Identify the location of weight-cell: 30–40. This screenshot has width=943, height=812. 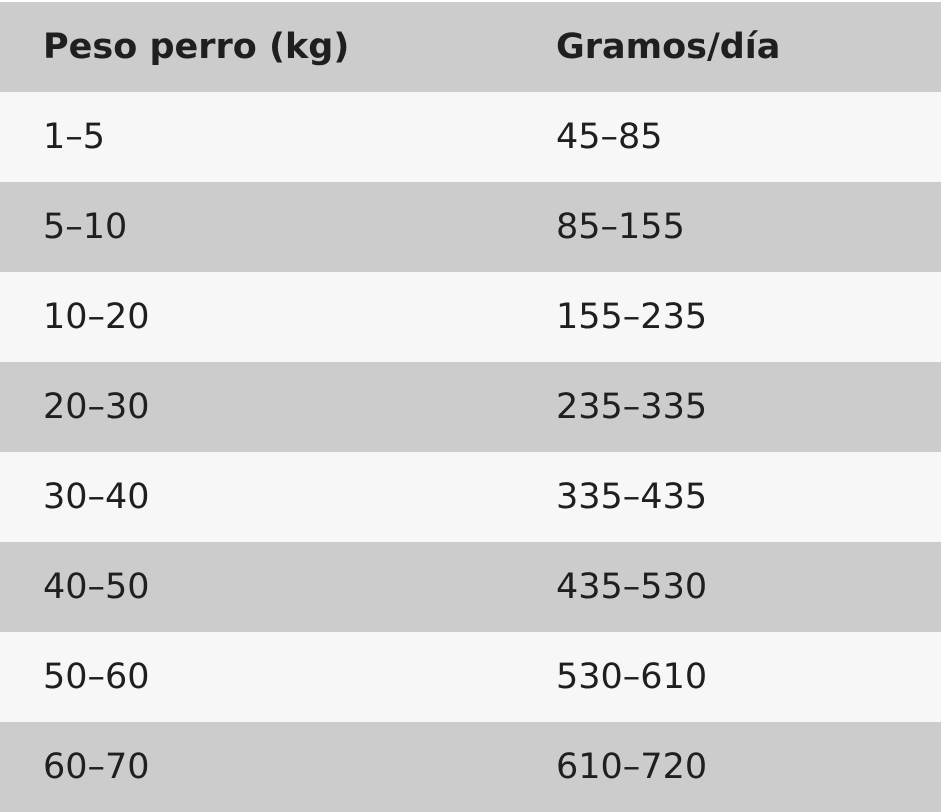
(256, 497).